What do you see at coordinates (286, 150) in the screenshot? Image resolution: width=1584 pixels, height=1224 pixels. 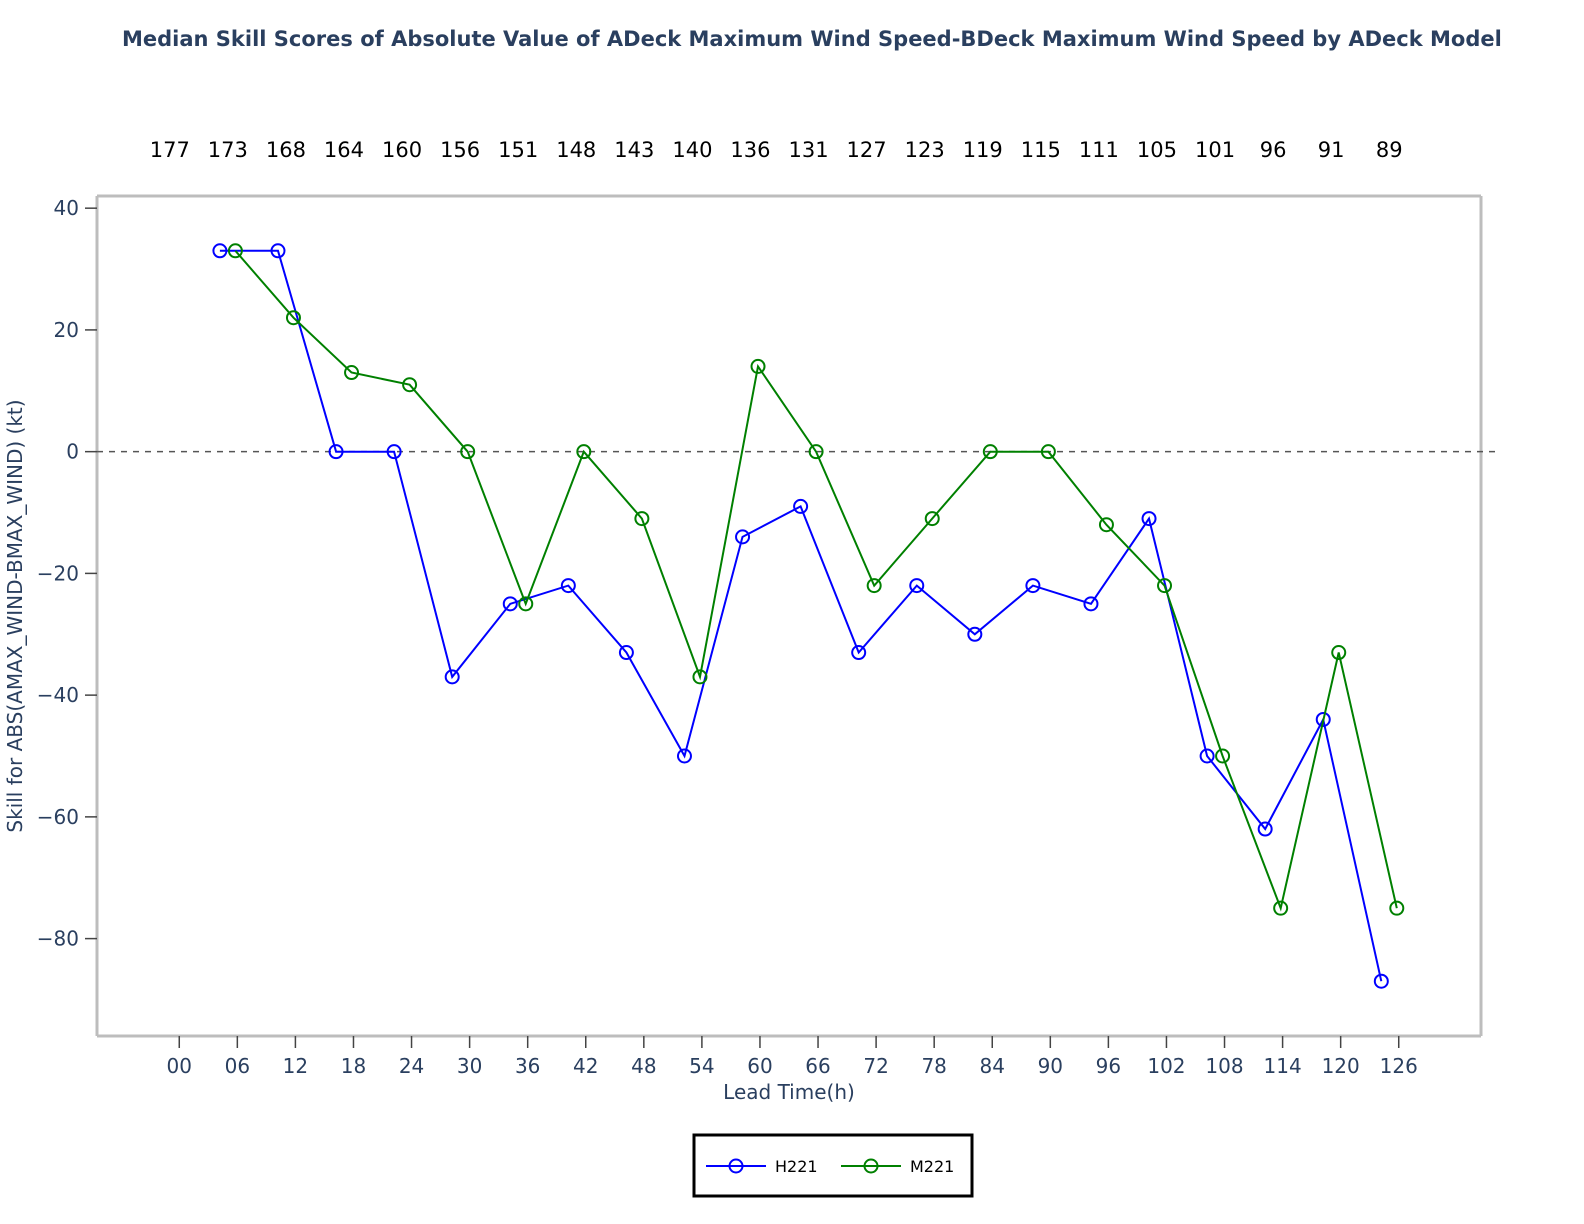 I see `sample-count-label: 168` at bounding box center [286, 150].